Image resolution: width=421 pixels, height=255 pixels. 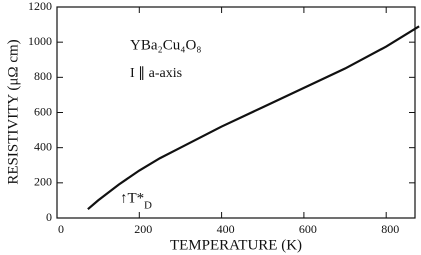 I want to click on y-tick-label: 0, so click(x=49, y=217).